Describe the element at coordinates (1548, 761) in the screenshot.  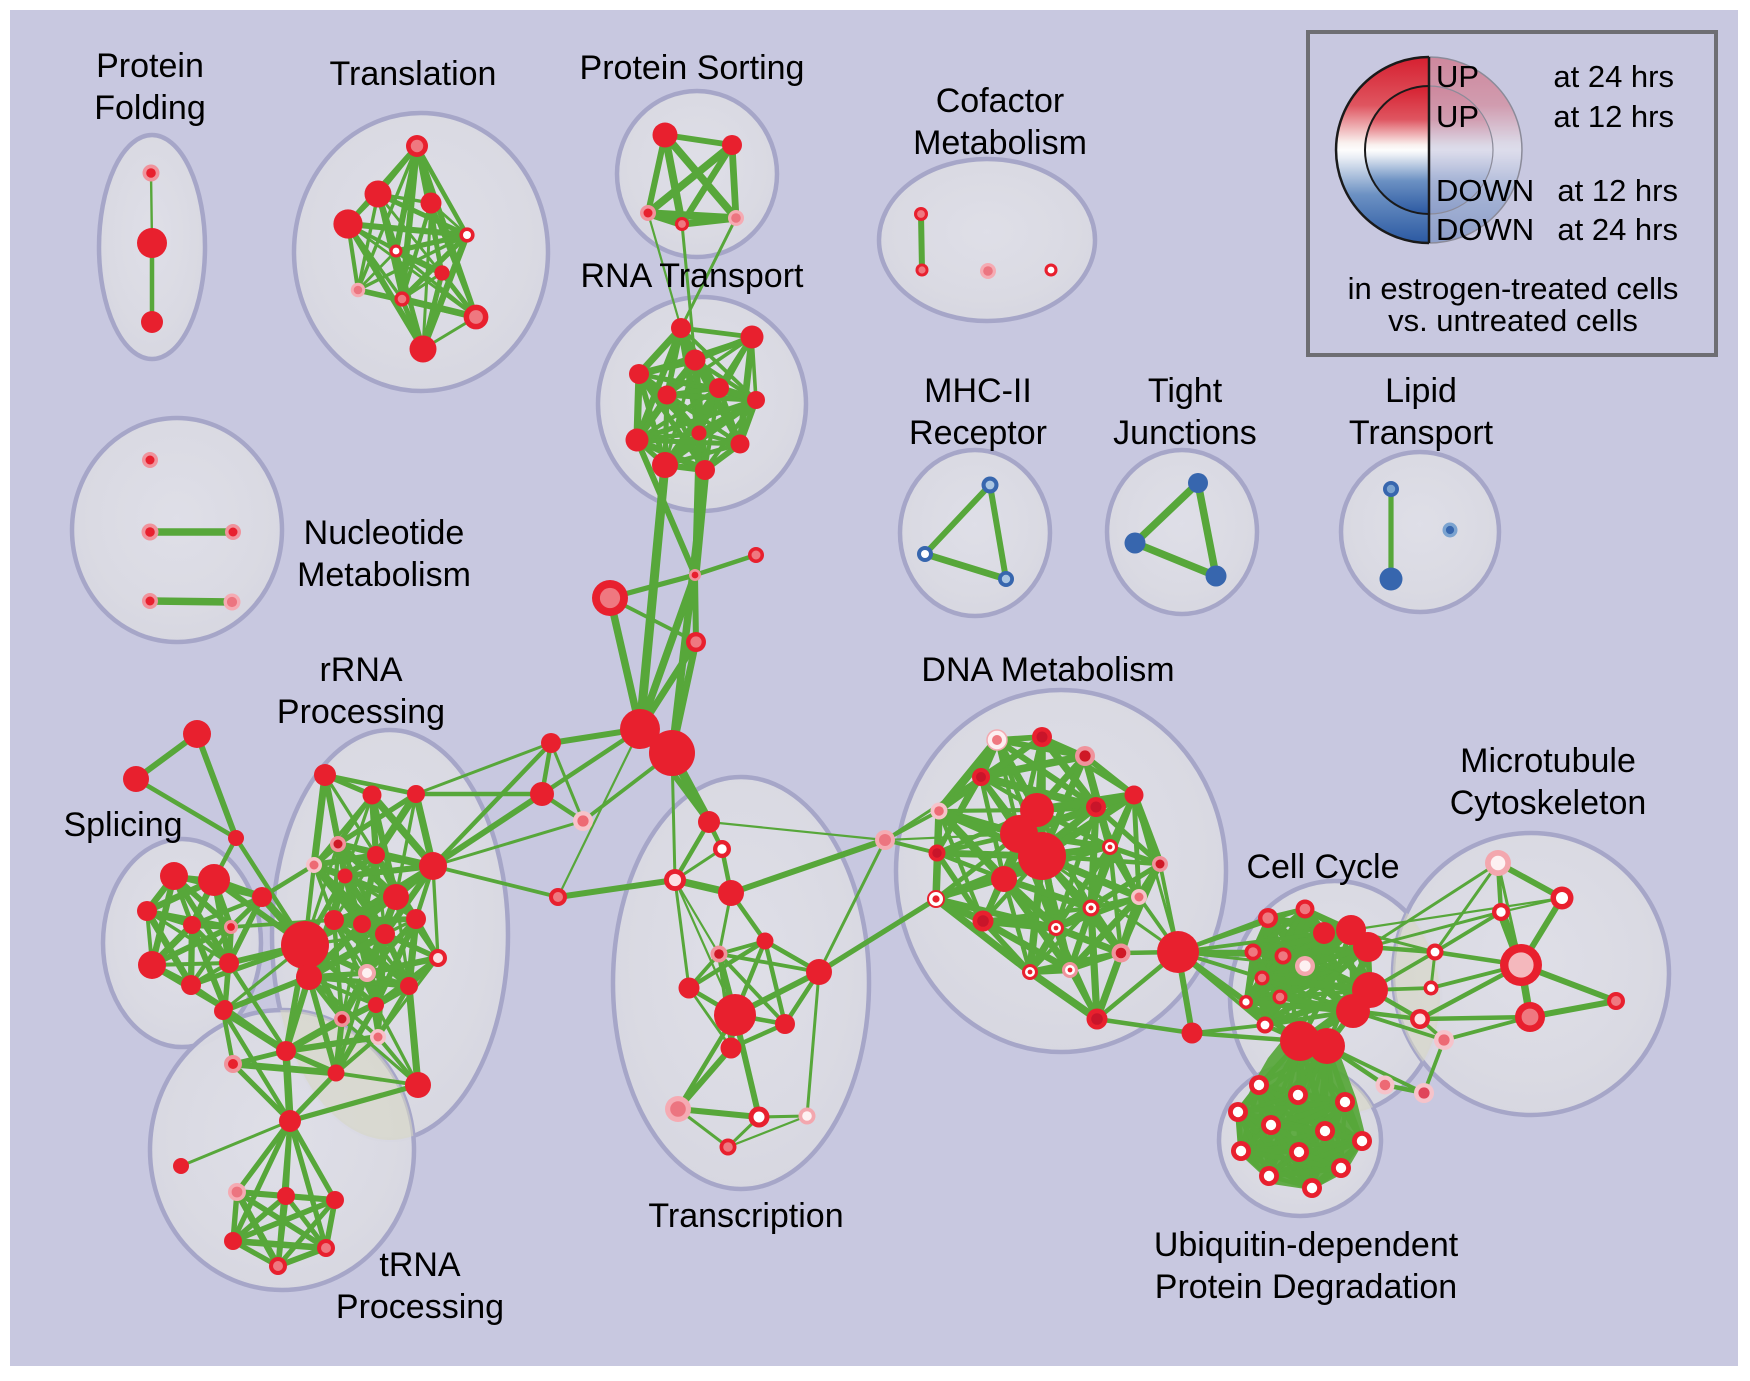
I see `svg-text: Microtubule` at that location.